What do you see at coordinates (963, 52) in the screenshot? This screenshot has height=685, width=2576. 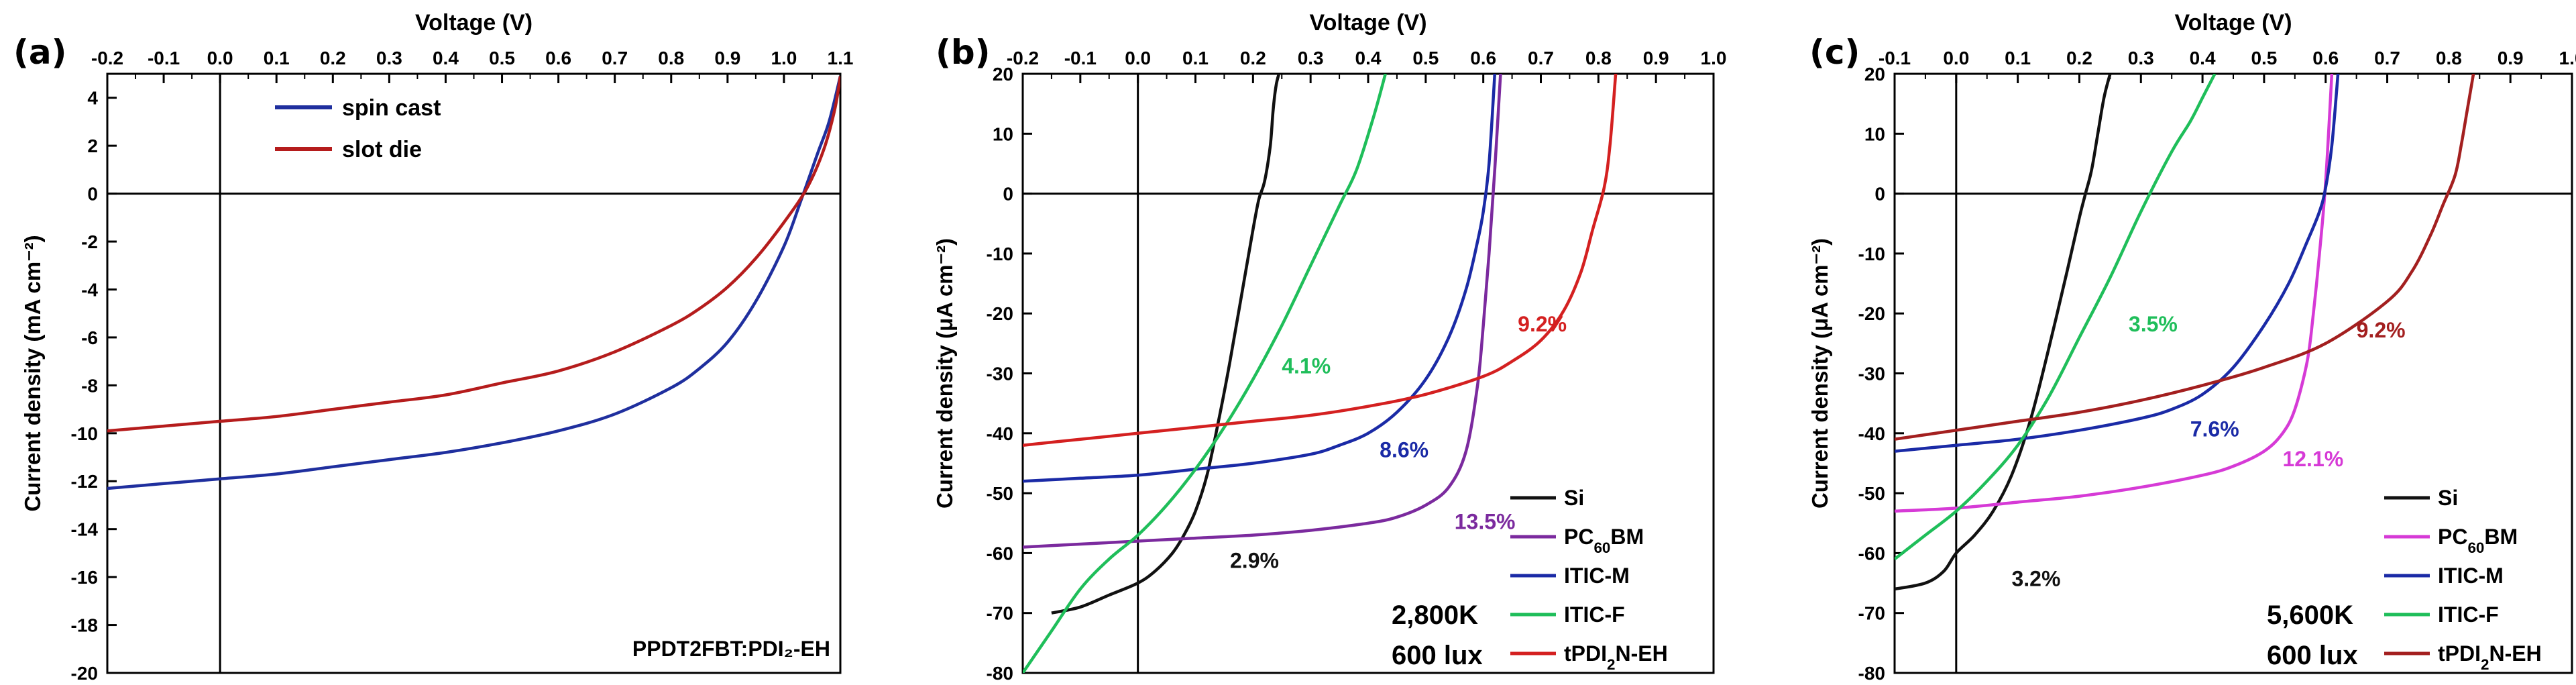 I see `panel-letter: (b)` at bounding box center [963, 52].